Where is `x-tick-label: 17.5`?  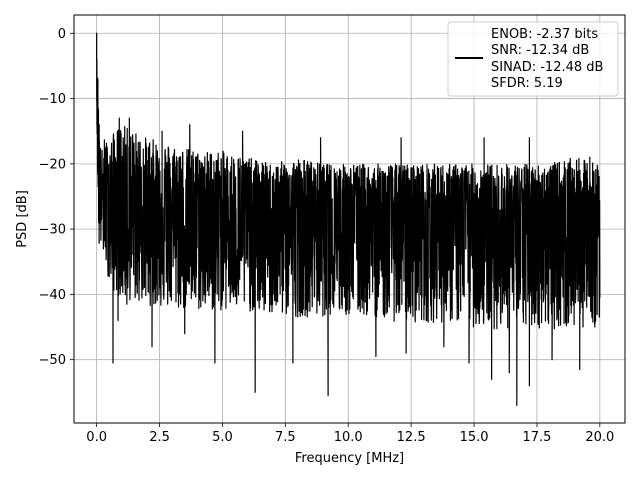
x-tick-label: 17.5 is located at coordinates (536, 437).